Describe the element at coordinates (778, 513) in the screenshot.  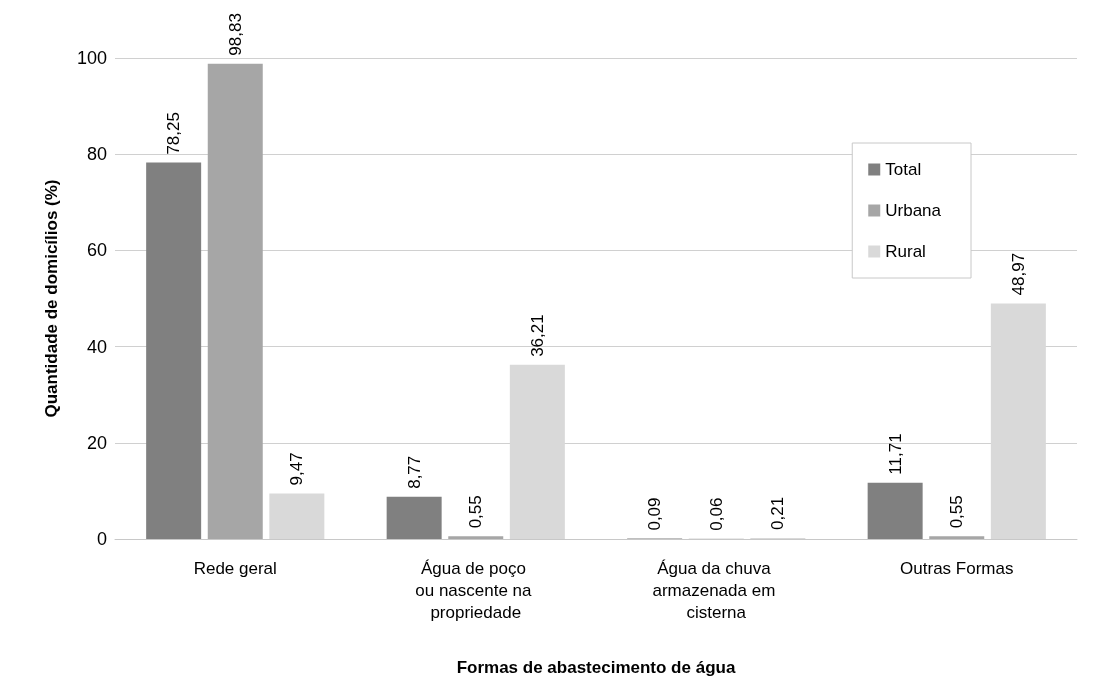
I see `data-label: 0,21` at that location.